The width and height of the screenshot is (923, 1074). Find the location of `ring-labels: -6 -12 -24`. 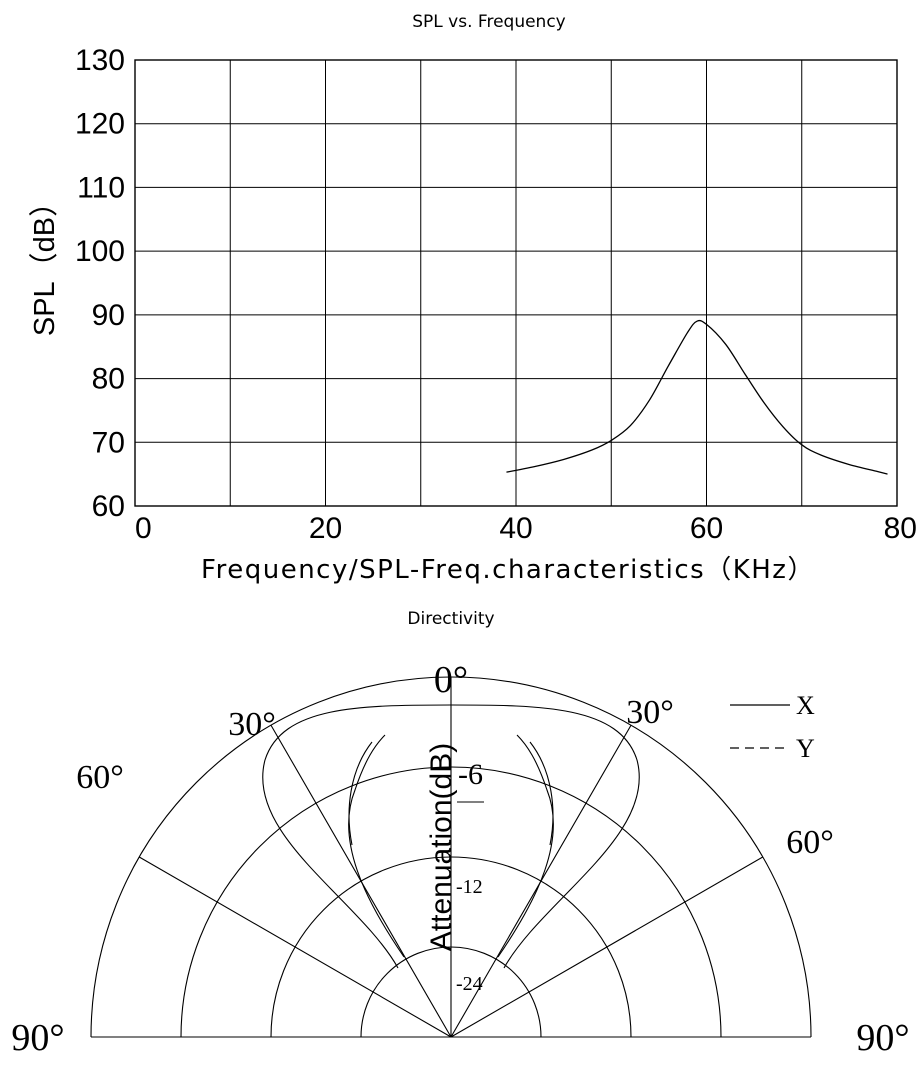

ring-labels: -6 -12 -24 is located at coordinates (470, 876).